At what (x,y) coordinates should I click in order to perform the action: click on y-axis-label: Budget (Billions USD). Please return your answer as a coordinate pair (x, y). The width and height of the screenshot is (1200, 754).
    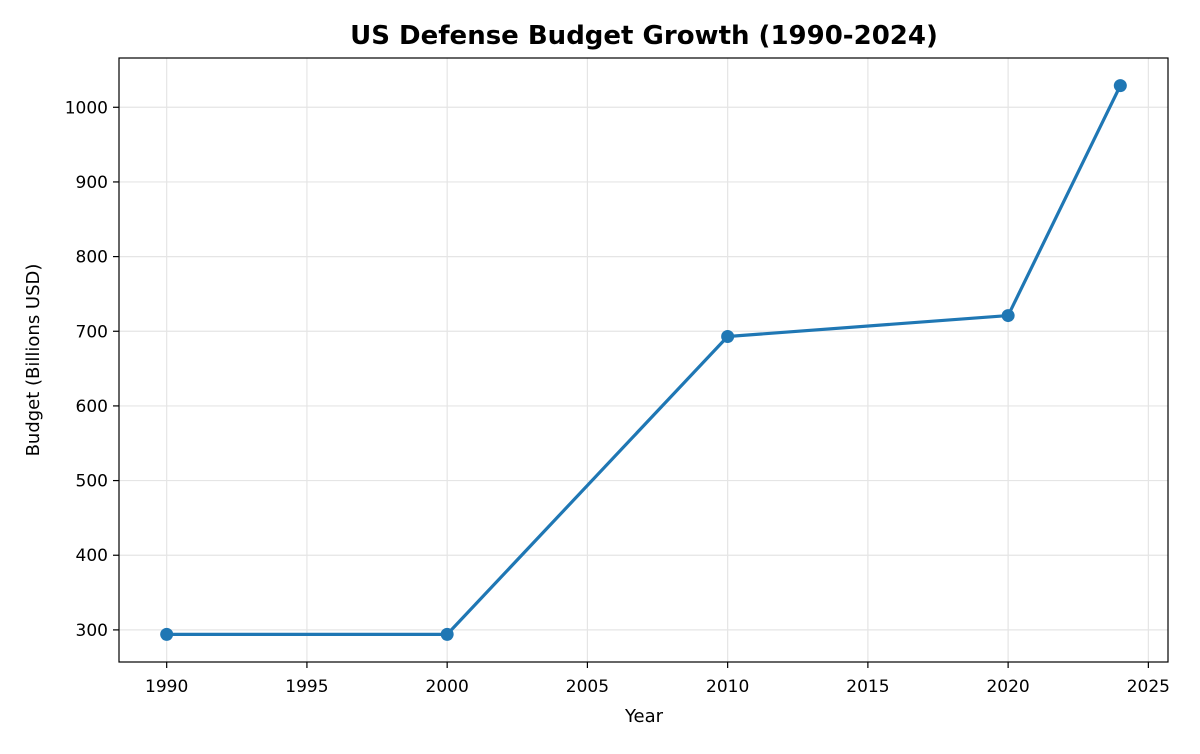
    Looking at the image, I should click on (33, 360).